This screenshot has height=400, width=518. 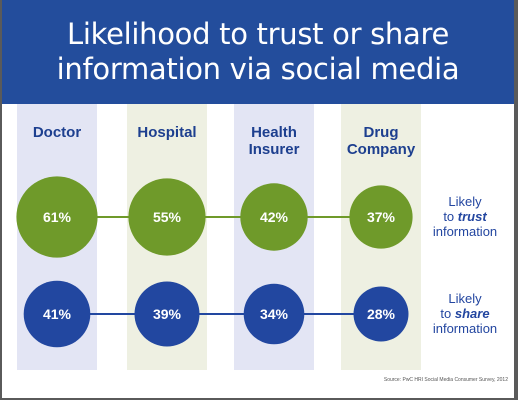 I want to click on column-label-doctor: Doctor, so click(x=57, y=132).